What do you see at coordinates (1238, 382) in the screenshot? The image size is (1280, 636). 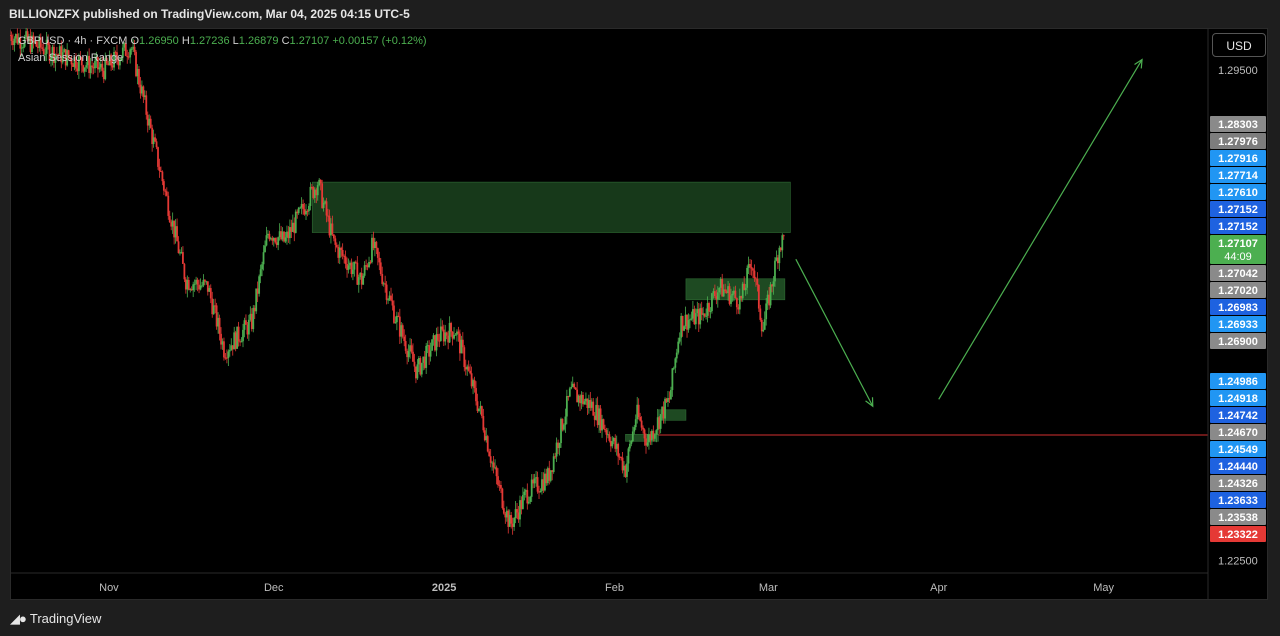 I see `price-label-text-13: 1.24986` at bounding box center [1238, 382].